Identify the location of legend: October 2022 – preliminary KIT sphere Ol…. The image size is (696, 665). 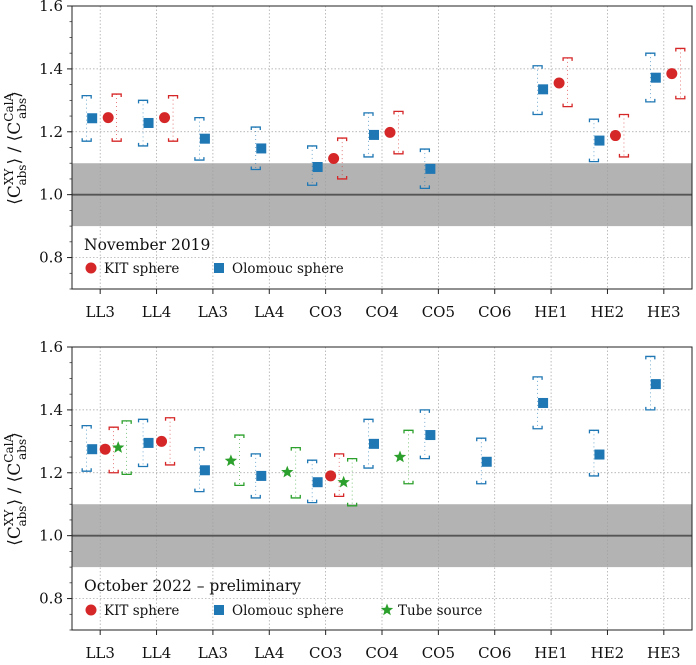
(283, 598).